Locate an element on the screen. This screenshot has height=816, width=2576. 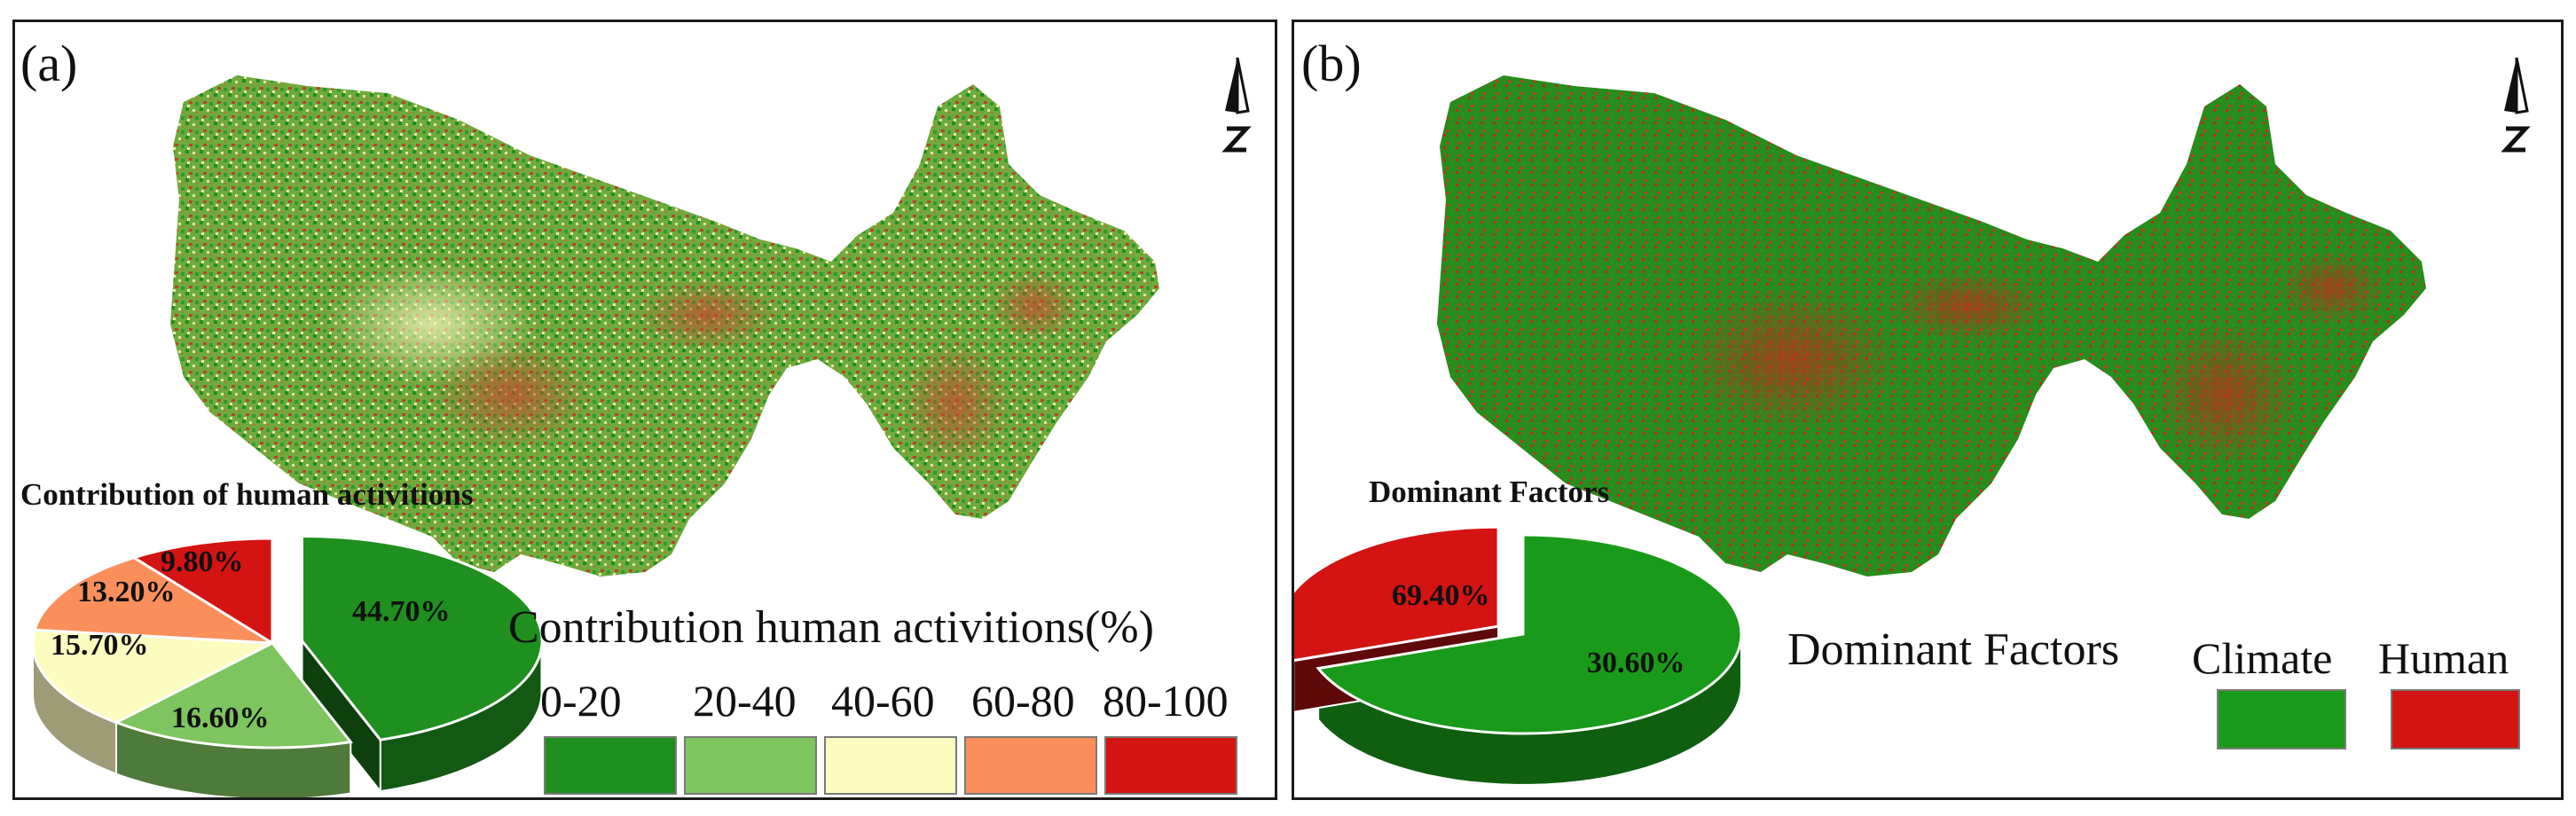
pie-slice-label: 69.40% is located at coordinates (1441, 595).